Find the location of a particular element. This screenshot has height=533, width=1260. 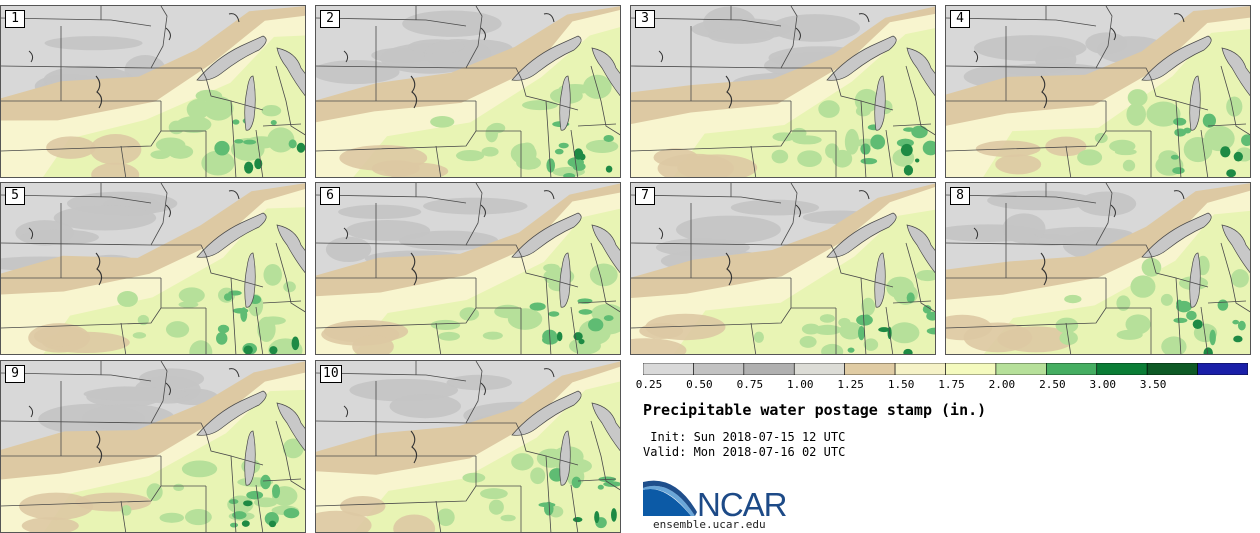

member-number-label: 4 is located at coordinates (960, 19).